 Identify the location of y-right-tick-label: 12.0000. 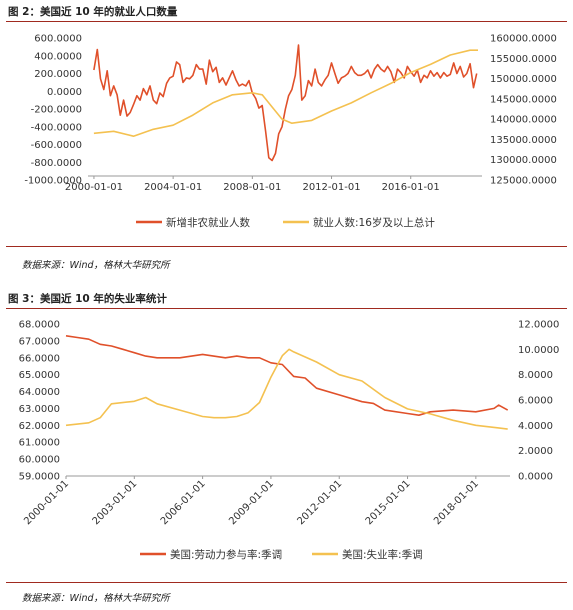
(538, 325).